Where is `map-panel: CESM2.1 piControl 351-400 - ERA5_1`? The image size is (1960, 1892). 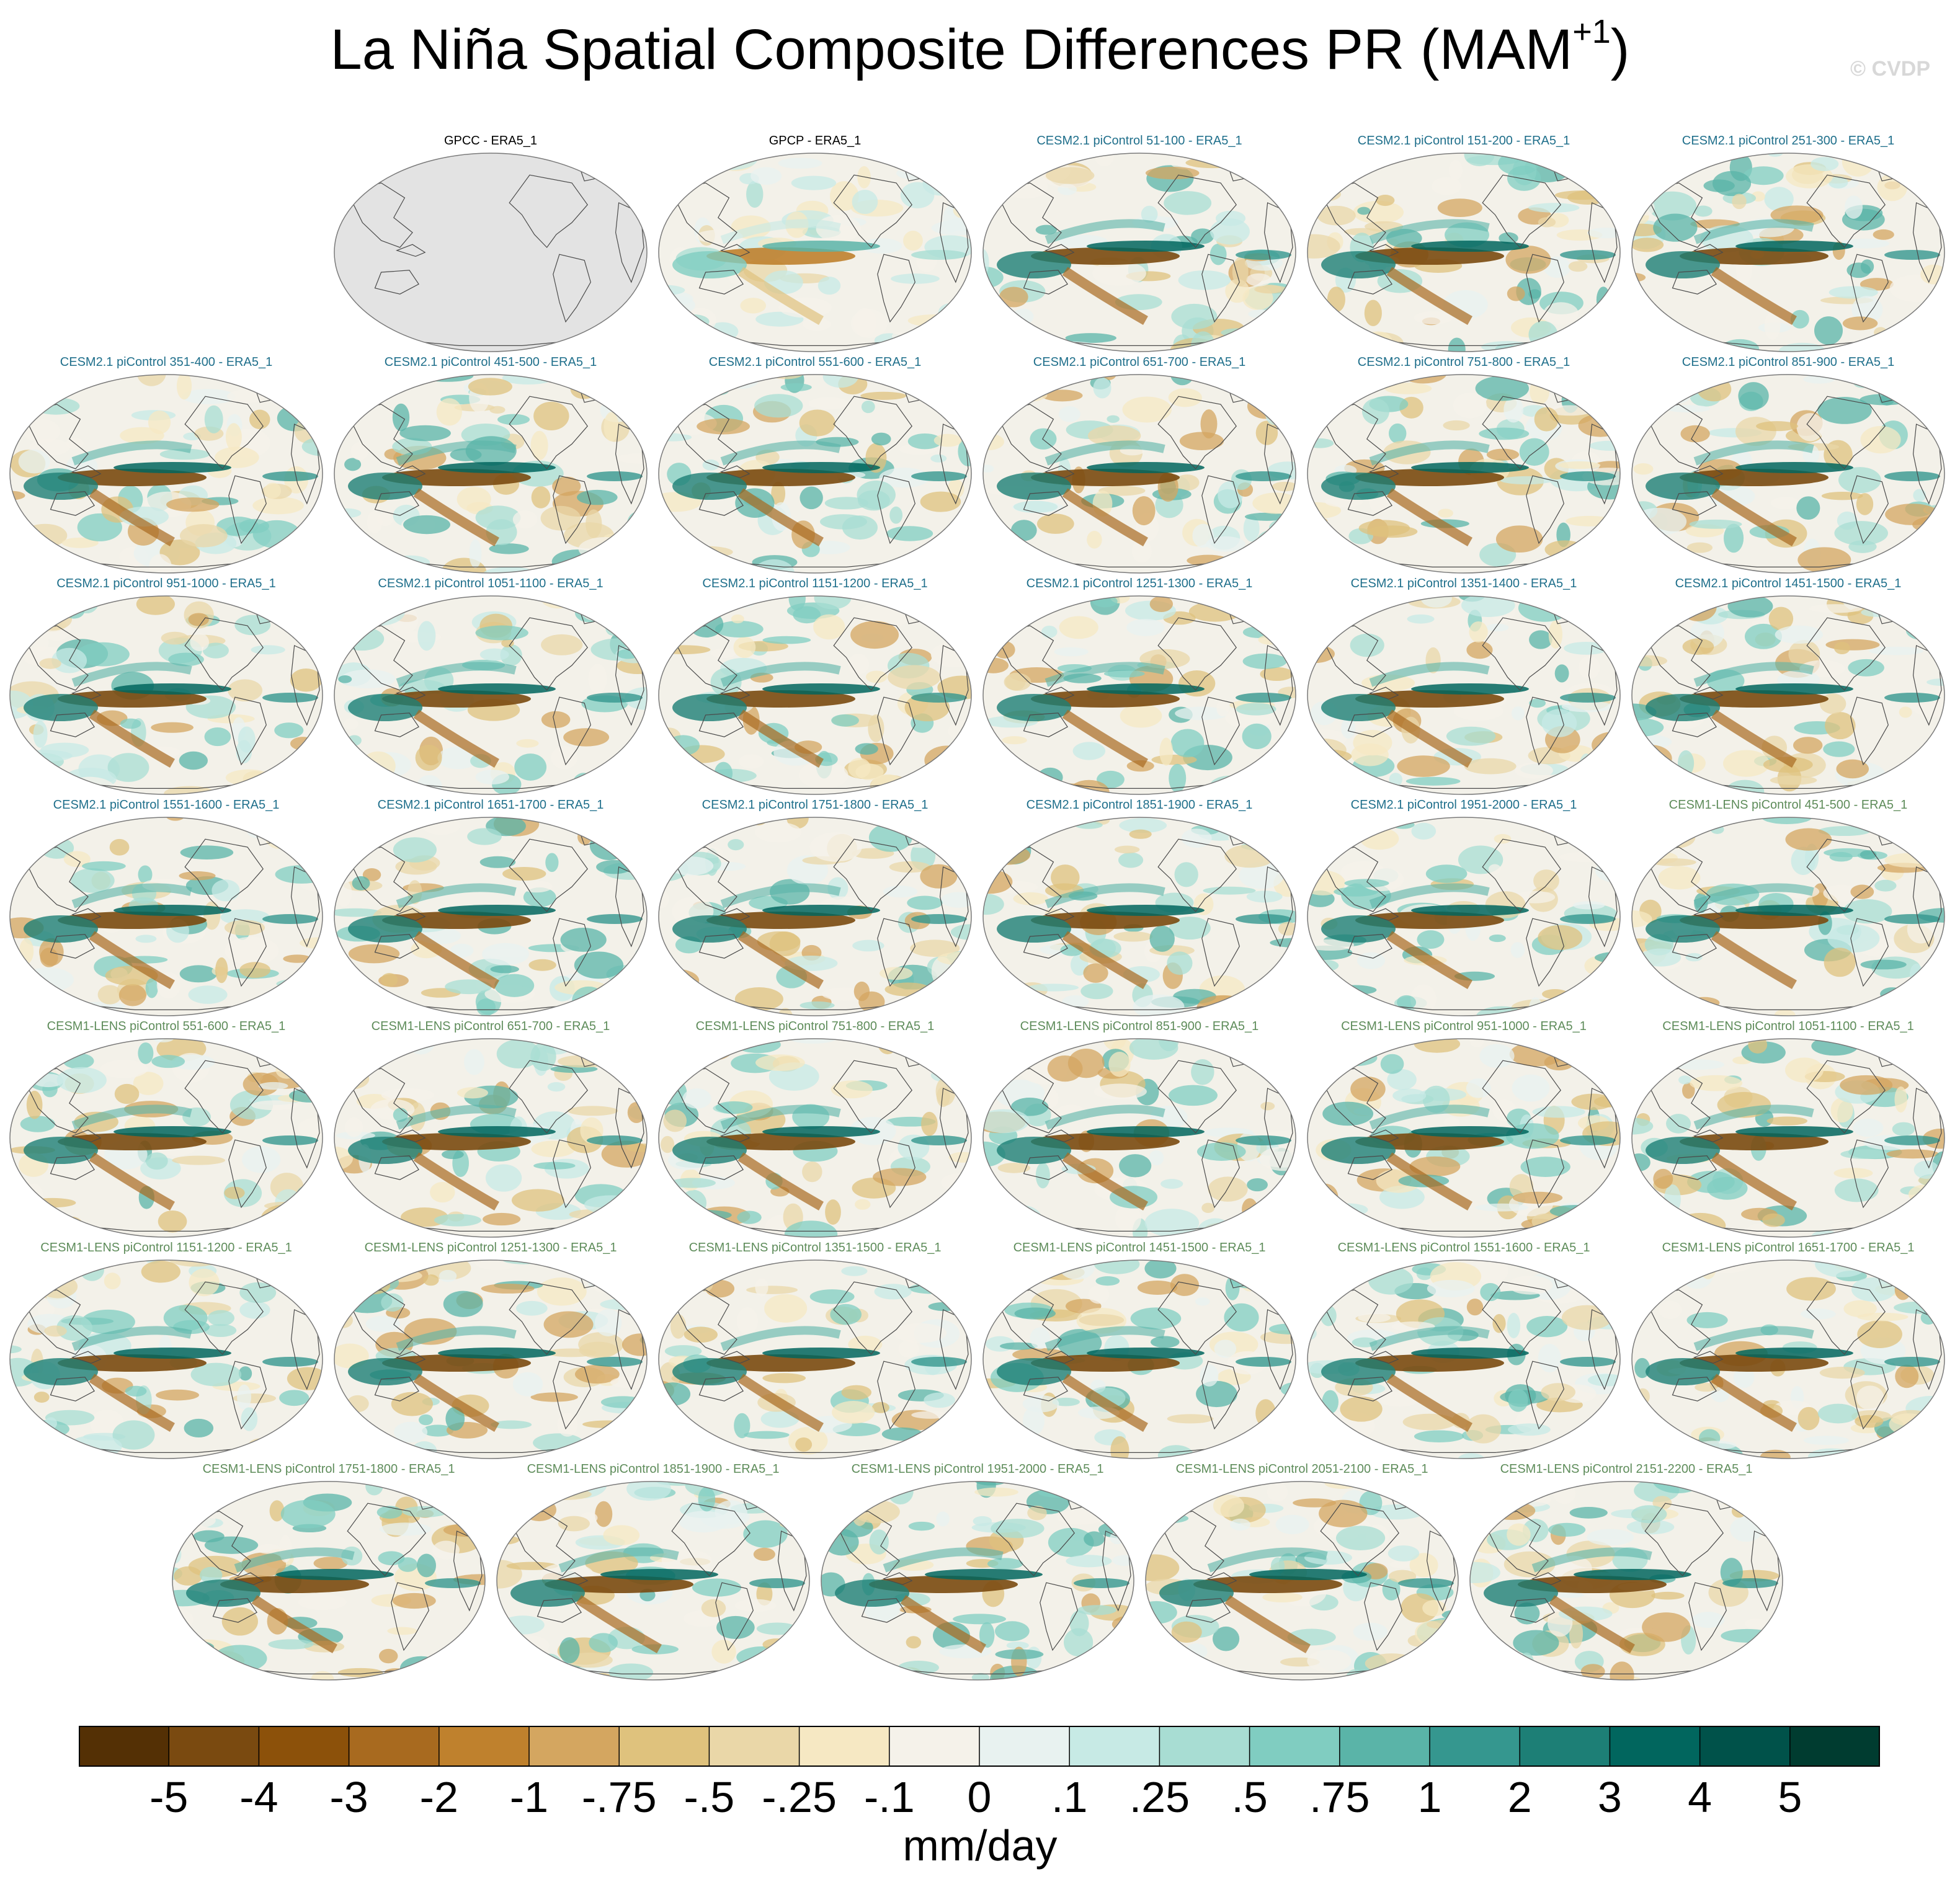
map-panel: CESM2.1 piControl 351-400 - ERA5_1 is located at coordinates (166, 466).